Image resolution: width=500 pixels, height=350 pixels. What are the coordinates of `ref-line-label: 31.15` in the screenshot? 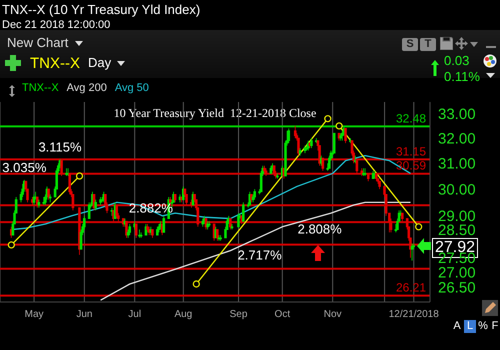 It's located at (411, 151).